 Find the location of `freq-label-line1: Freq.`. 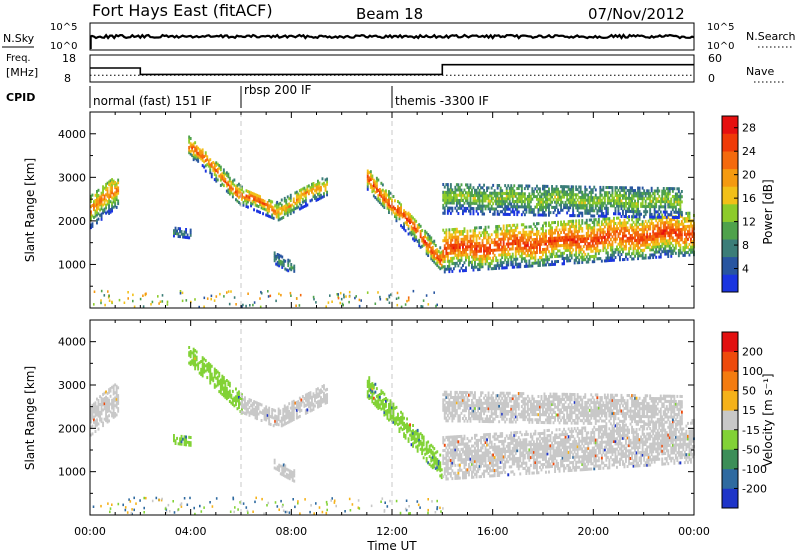

freq-label-line1: Freq. is located at coordinates (18, 58).